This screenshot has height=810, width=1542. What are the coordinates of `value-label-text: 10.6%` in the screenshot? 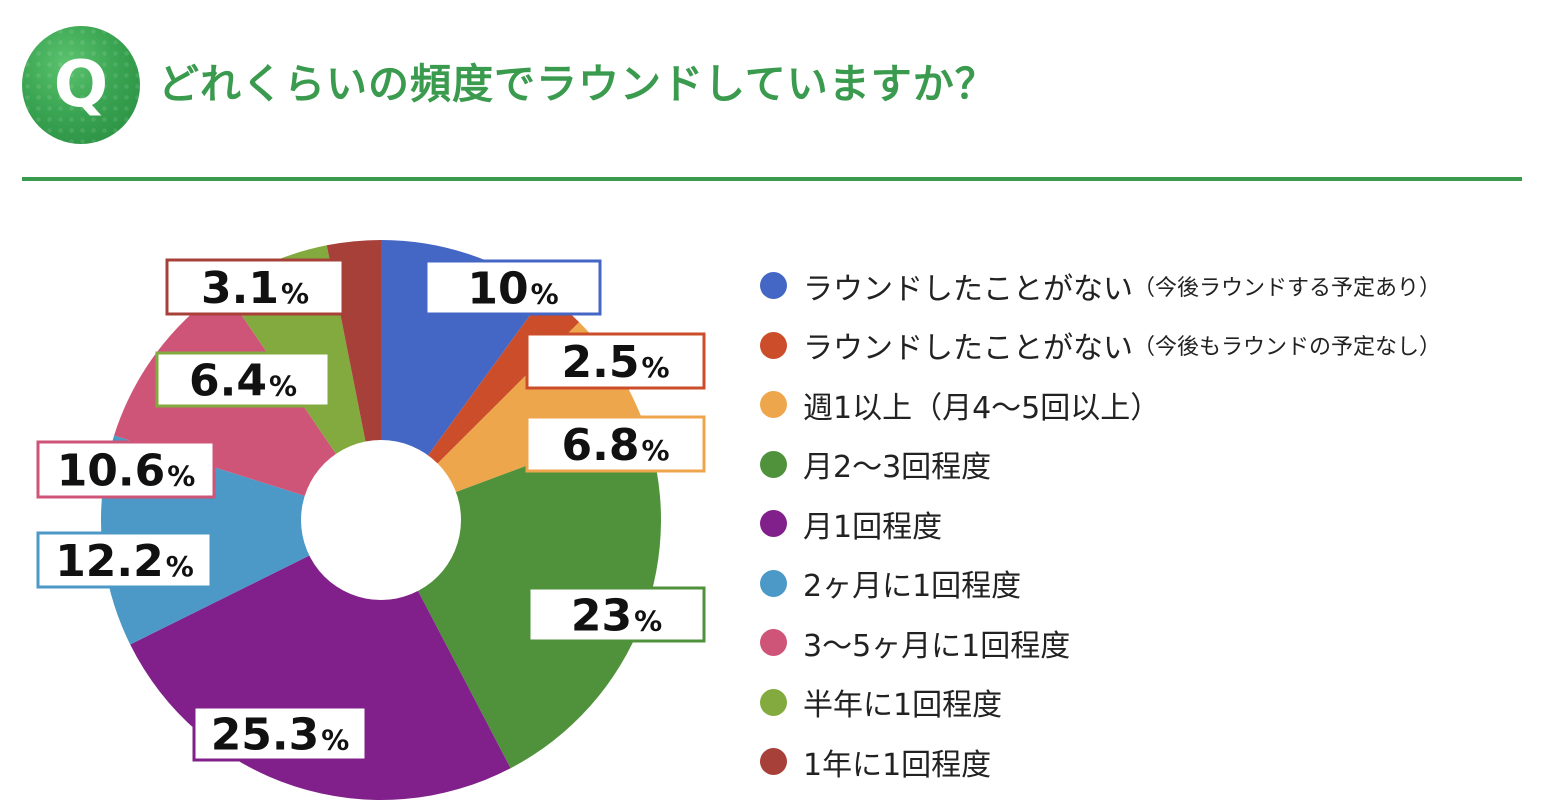 It's located at (126, 471).